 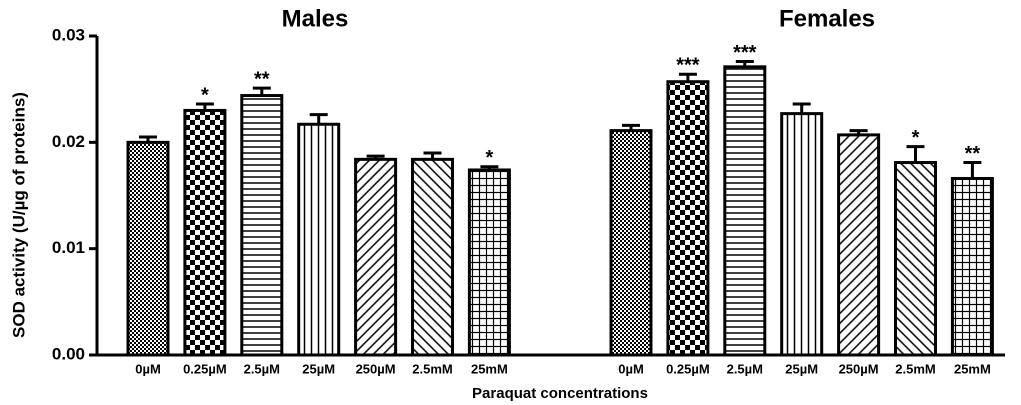 What do you see at coordinates (68, 141) in the screenshot?
I see `y-tick-label: 0.02` at bounding box center [68, 141].